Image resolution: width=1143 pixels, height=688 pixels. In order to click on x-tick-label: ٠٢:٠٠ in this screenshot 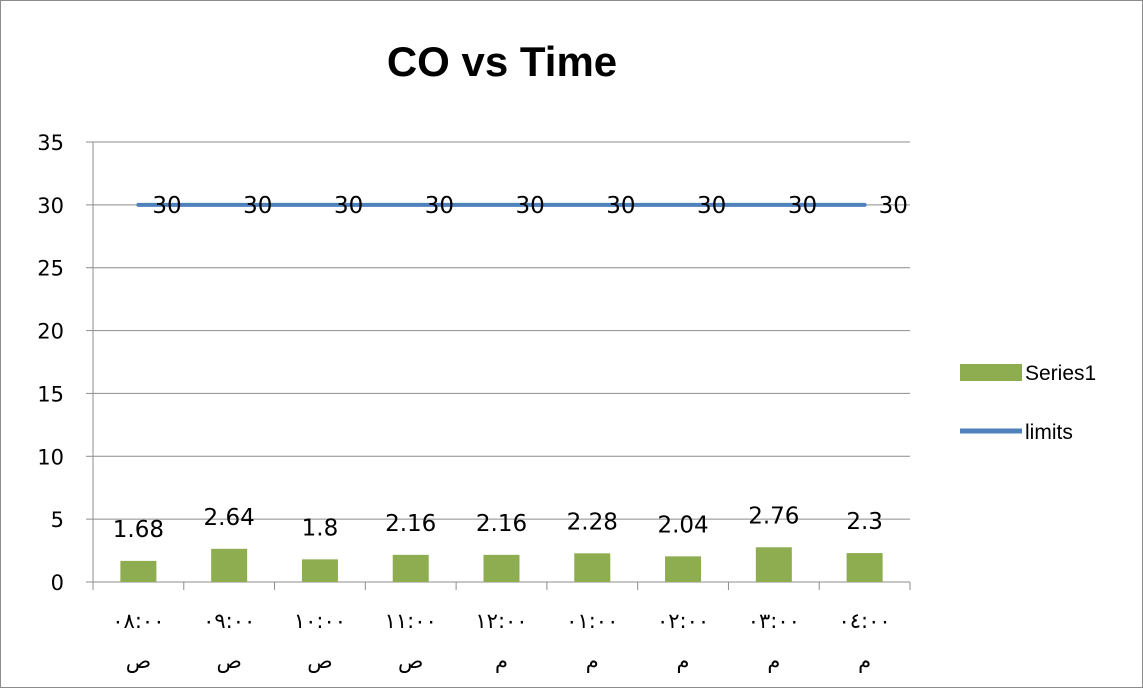, I will do `click(683, 621)`.